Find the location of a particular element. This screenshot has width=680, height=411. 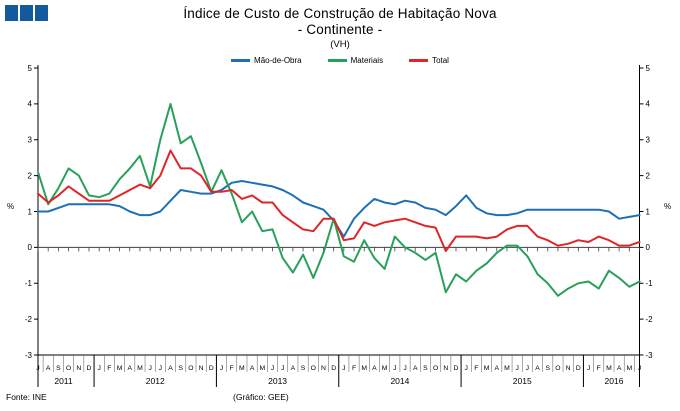

logo is located at coordinates (26, 13).